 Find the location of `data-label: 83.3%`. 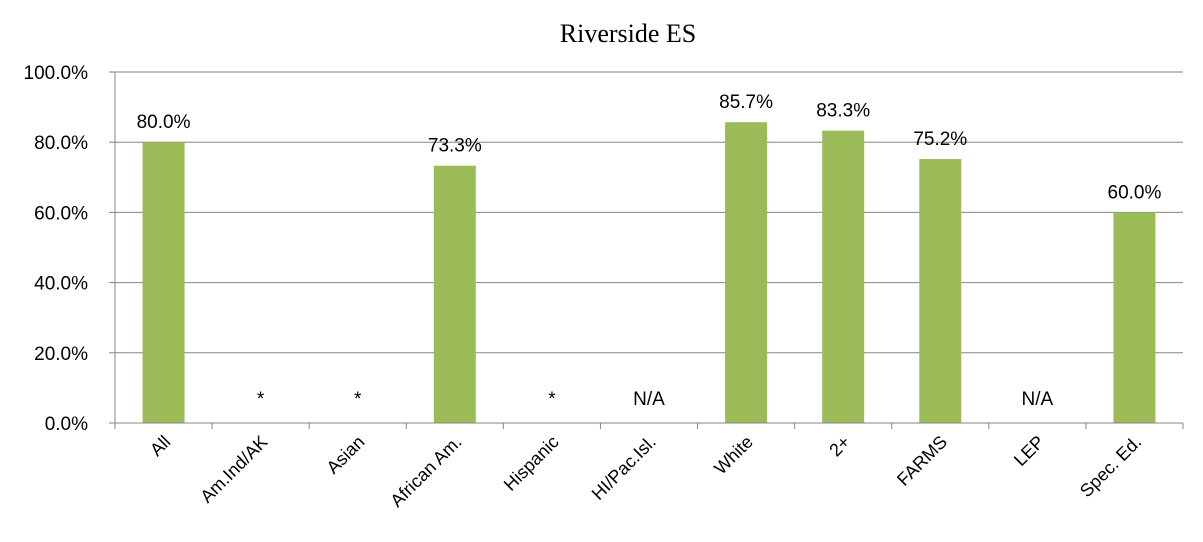

data-label: 83.3% is located at coordinates (843, 111).